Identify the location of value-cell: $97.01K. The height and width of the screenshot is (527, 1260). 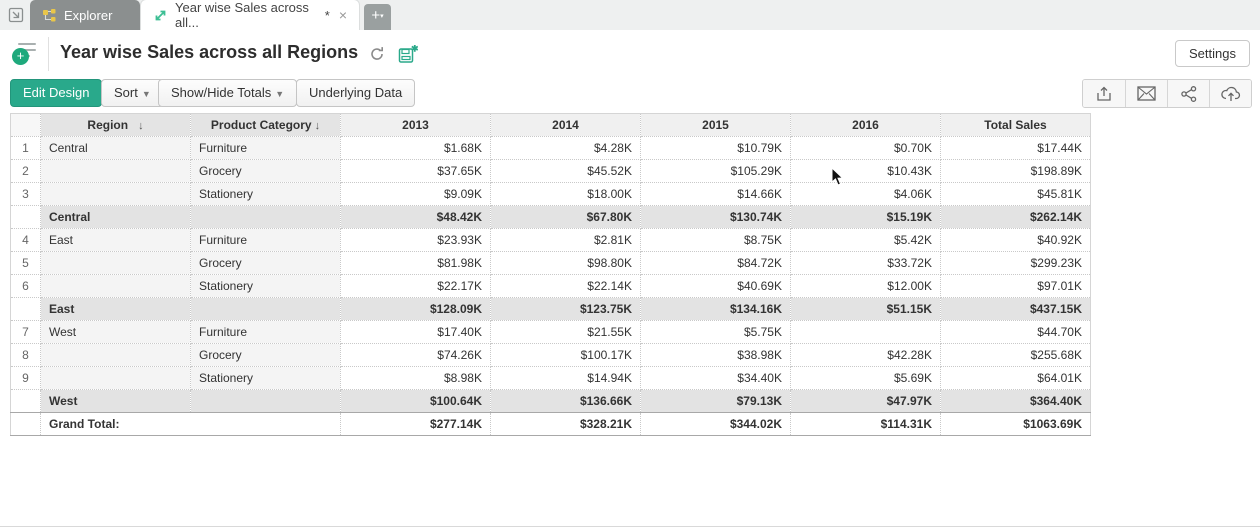
(1015, 286).